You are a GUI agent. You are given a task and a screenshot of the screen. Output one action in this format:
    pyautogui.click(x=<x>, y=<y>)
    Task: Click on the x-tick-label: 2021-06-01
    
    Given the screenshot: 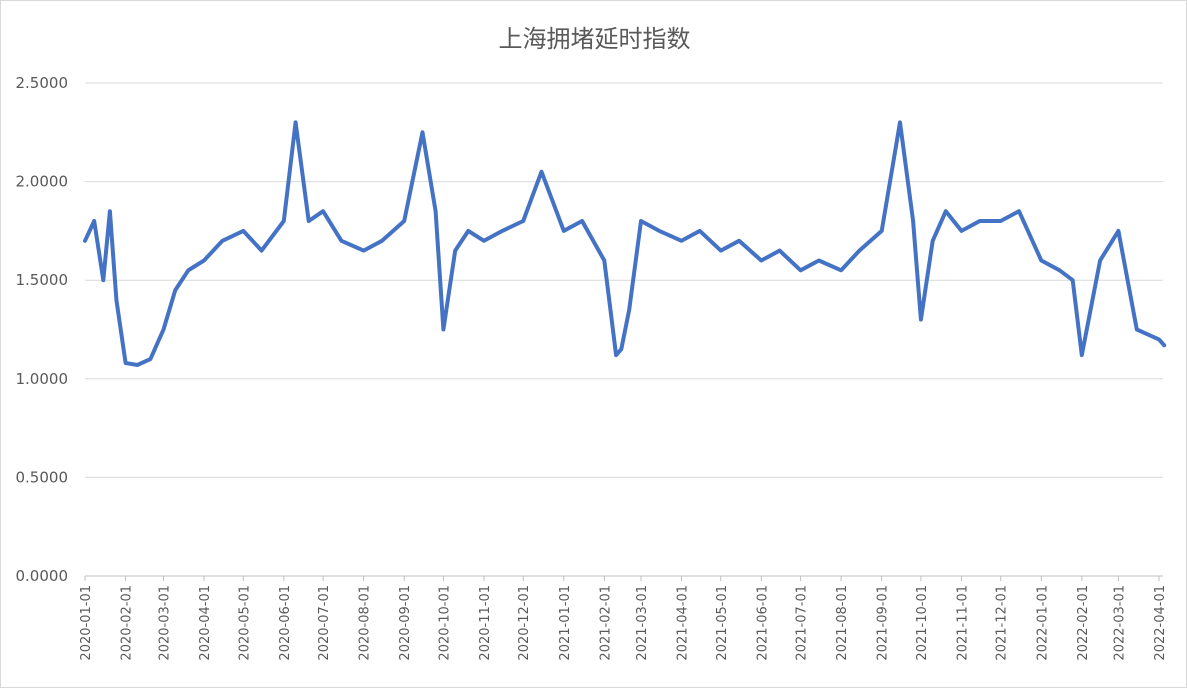 What is the action you would take?
    pyautogui.click(x=762, y=623)
    